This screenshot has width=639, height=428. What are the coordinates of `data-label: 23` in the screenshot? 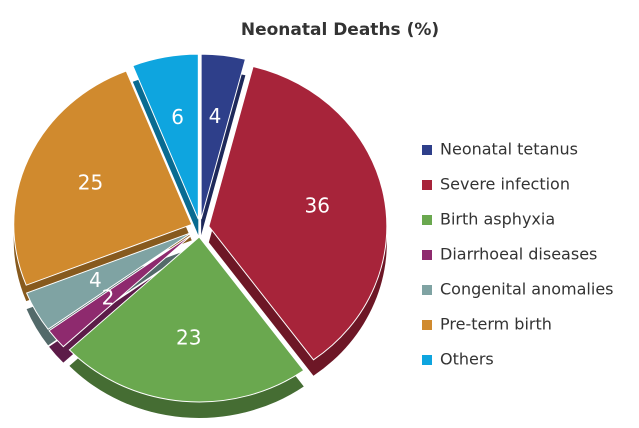 It's located at (188, 337).